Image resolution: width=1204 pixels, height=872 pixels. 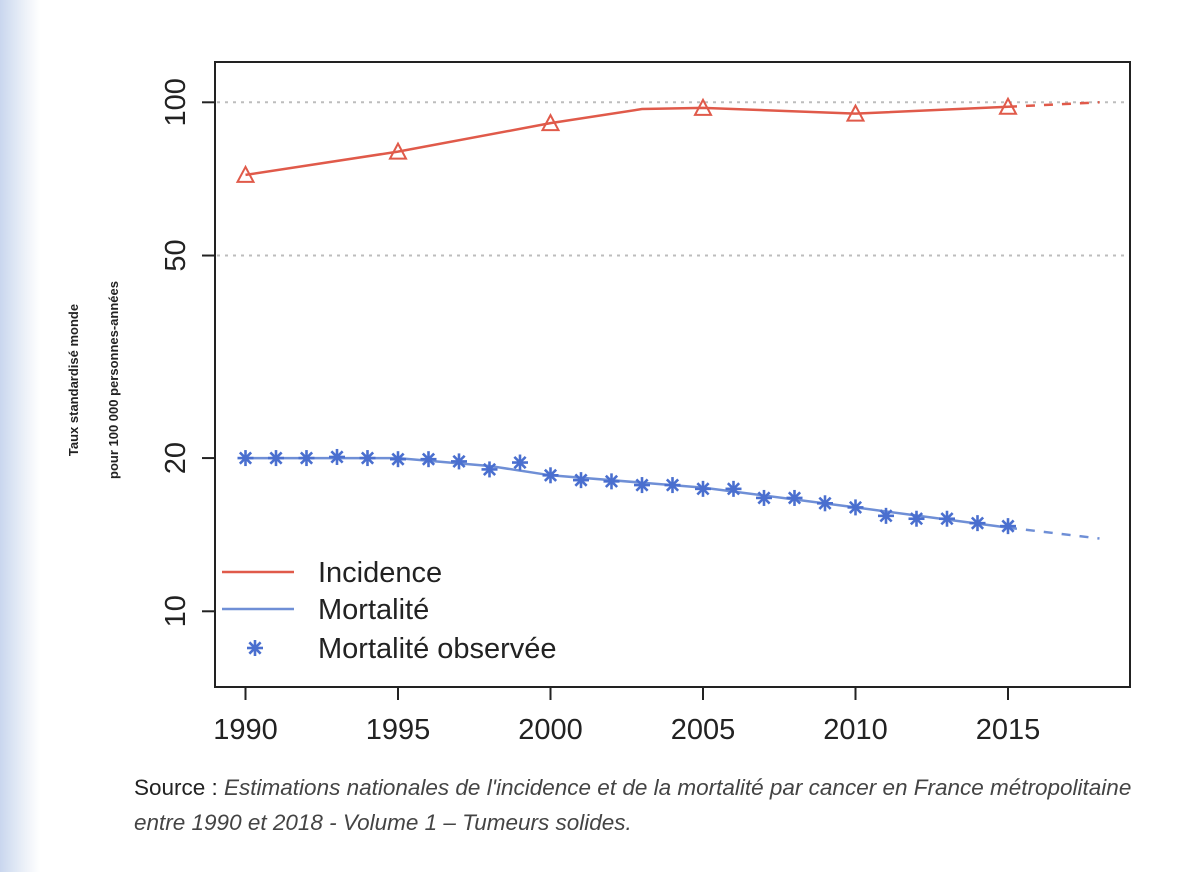 What do you see at coordinates (367, 458) in the screenshot?
I see `mortalite-observee-marker-1994` at bounding box center [367, 458].